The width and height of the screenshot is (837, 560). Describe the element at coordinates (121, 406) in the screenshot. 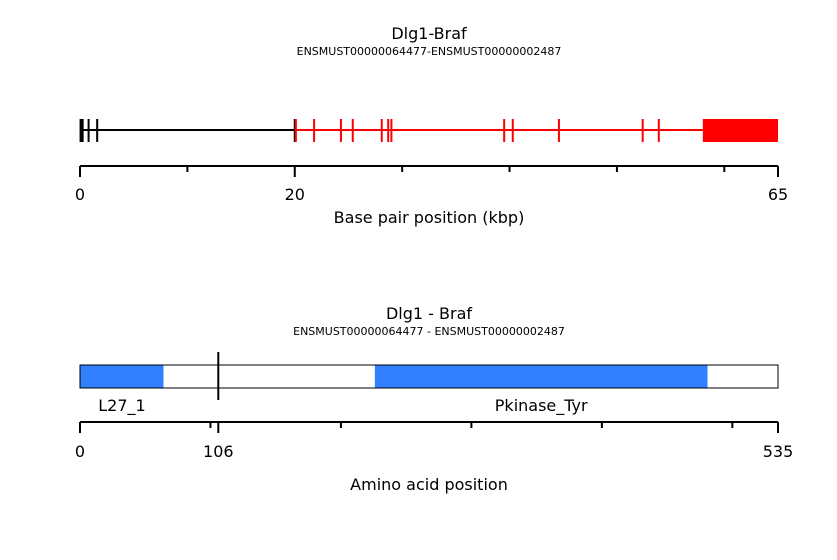

I see `domain-label: L27_1` at that location.